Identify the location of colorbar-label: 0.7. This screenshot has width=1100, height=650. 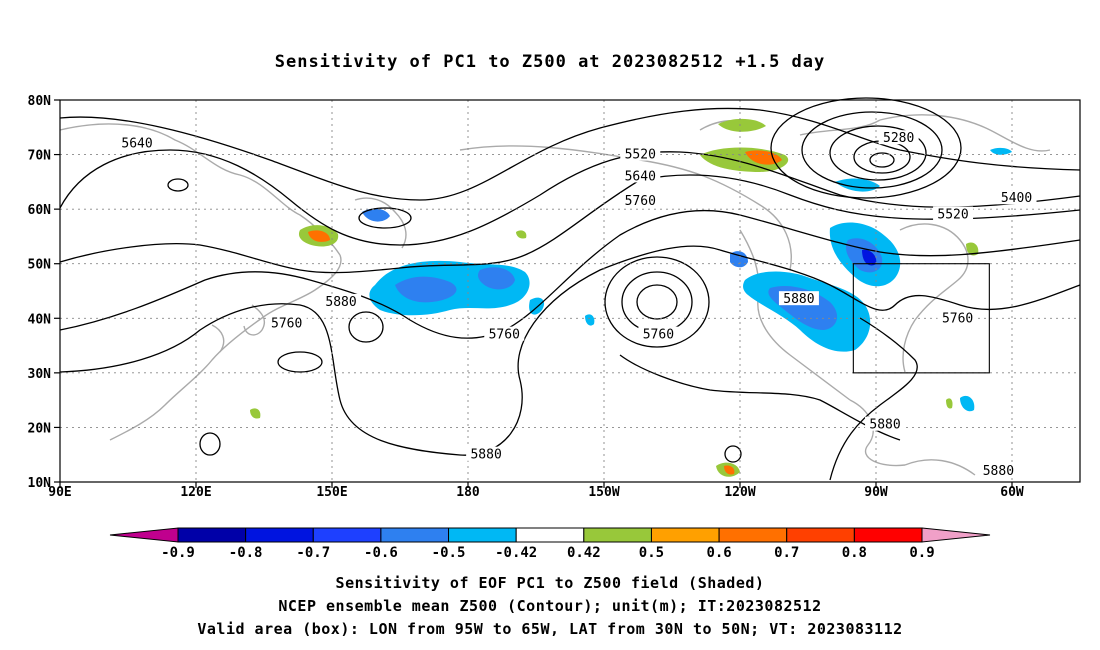
(786, 553).